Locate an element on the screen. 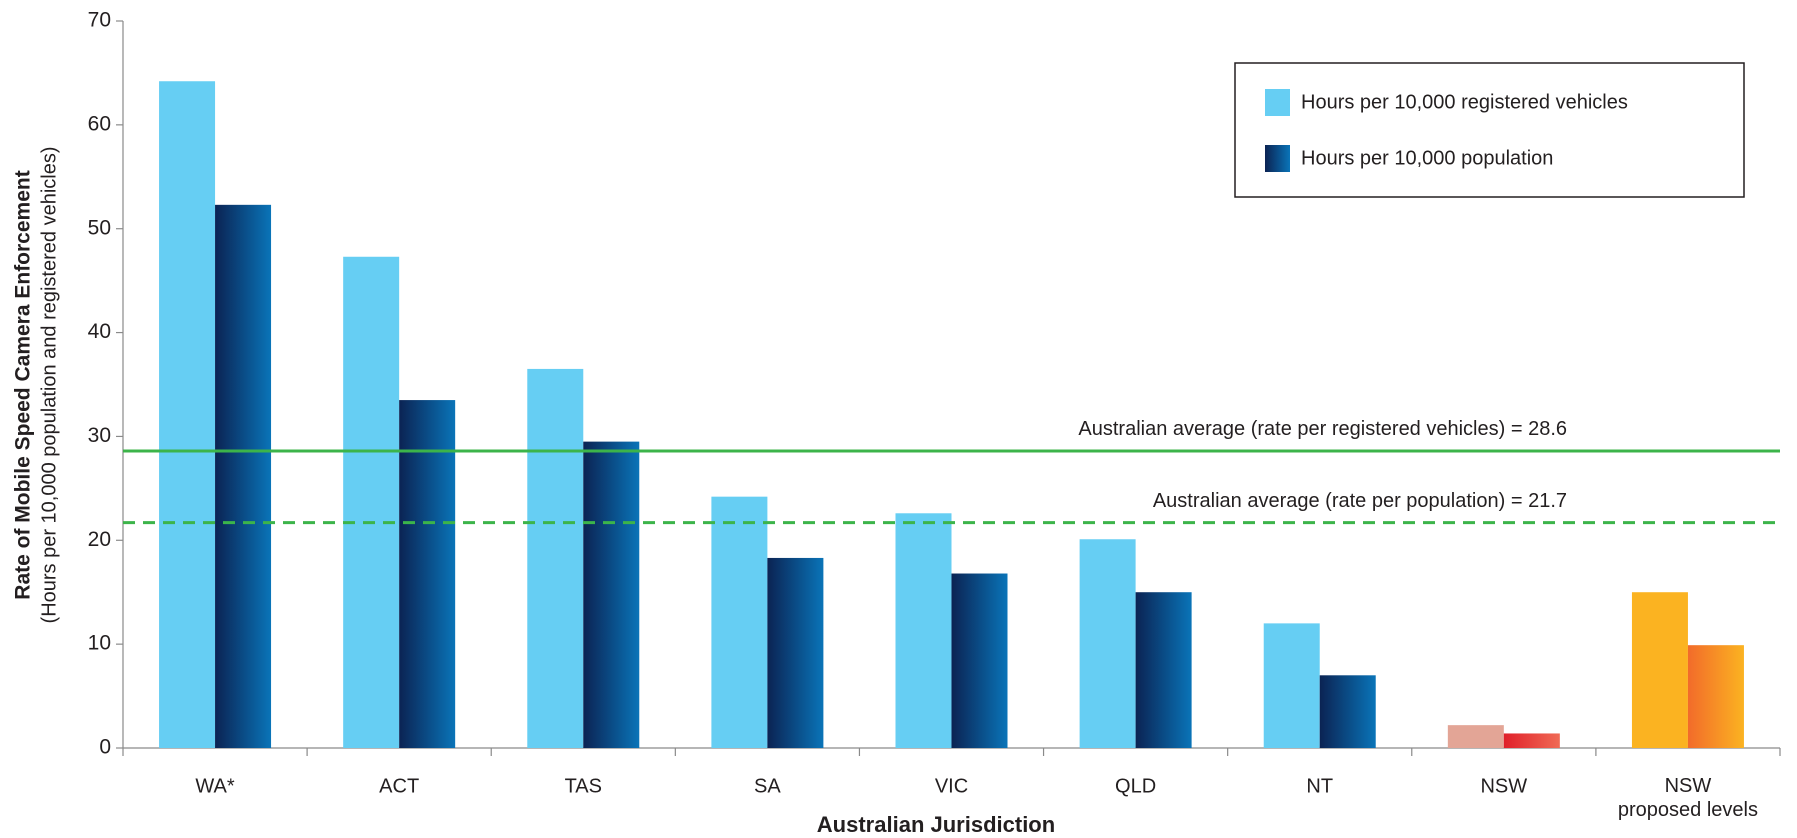 The width and height of the screenshot is (1797, 838). legend-box is located at coordinates (1489, 130).